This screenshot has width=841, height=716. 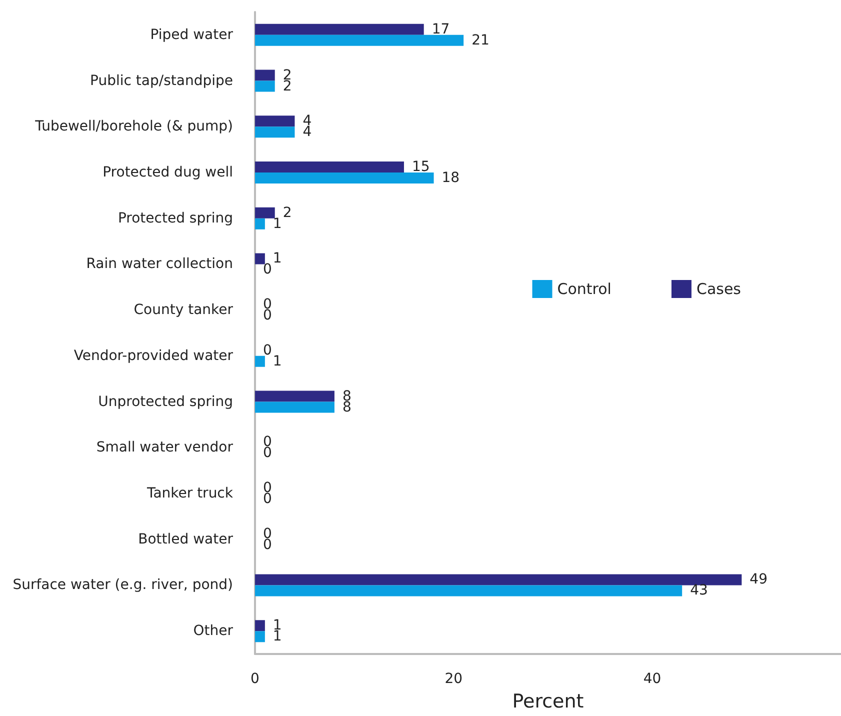 What do you see at coordinates (421, 167) in the screenshot?
I see `data-label: 15` at bounding box center [421, 167].